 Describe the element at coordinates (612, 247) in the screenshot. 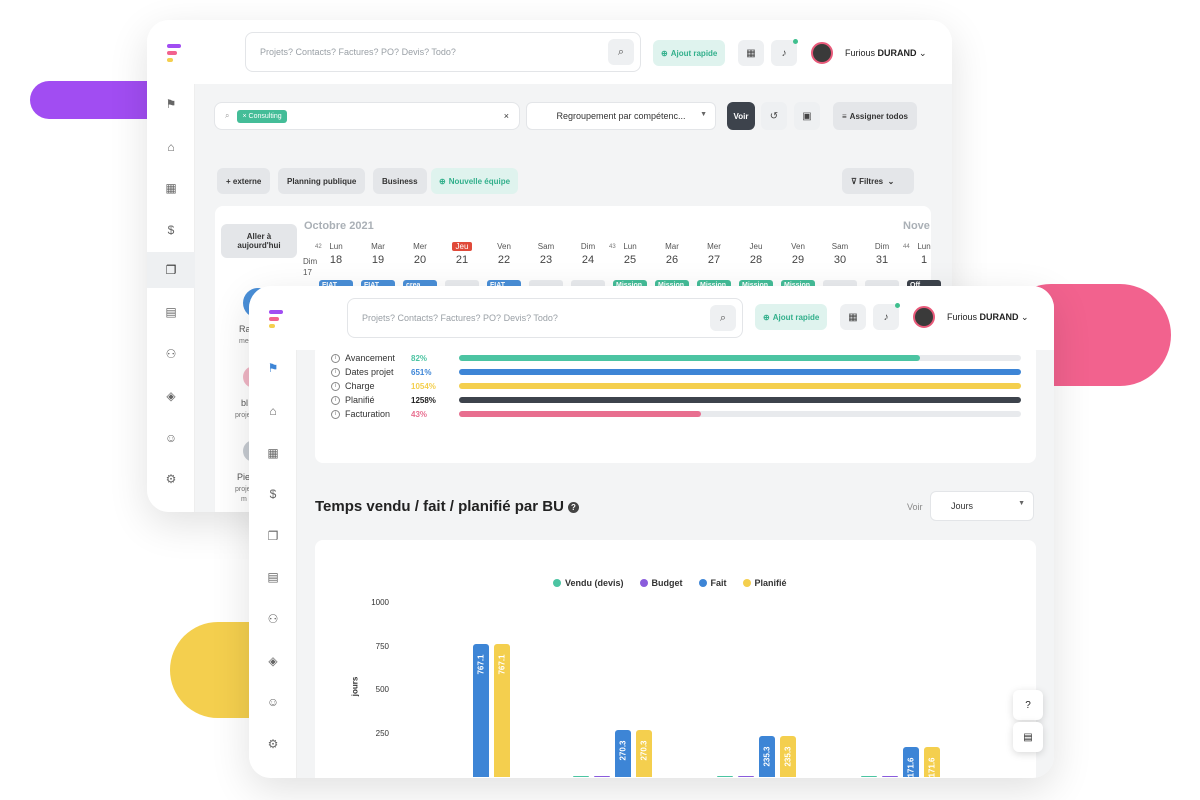

I see `week-number: 43` at that location.